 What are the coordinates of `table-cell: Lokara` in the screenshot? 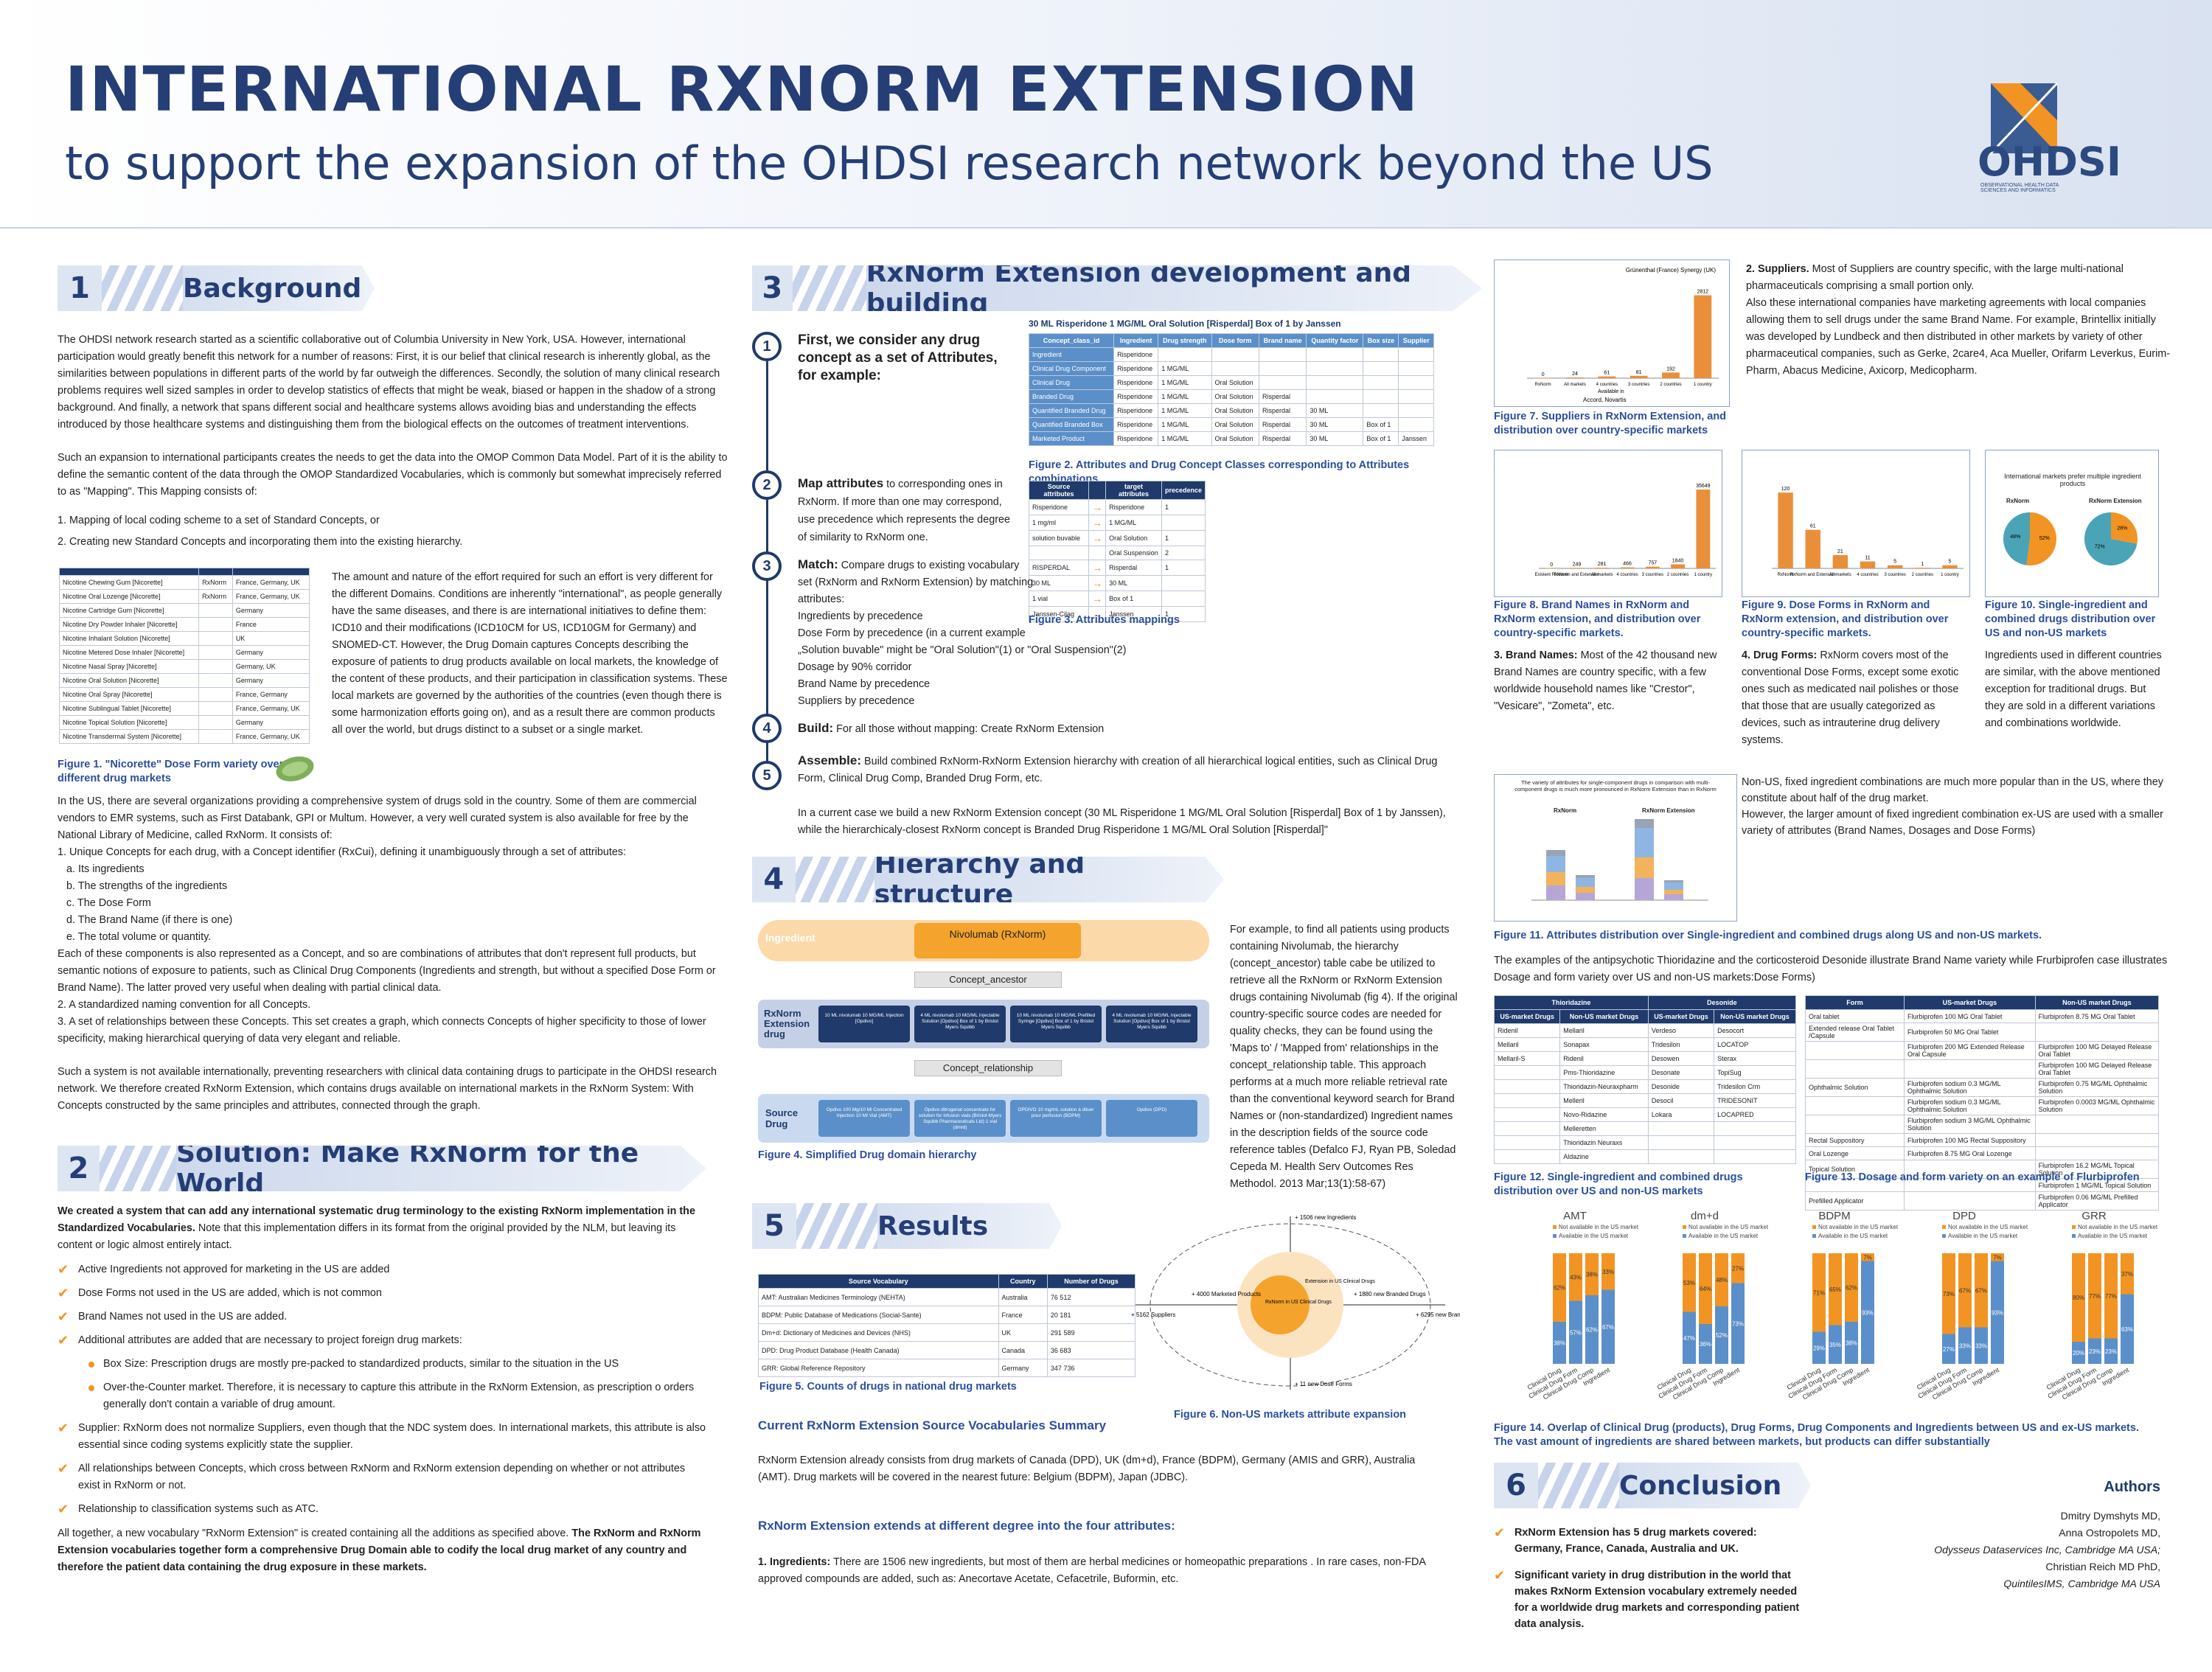 It's located at (1681, 1114).